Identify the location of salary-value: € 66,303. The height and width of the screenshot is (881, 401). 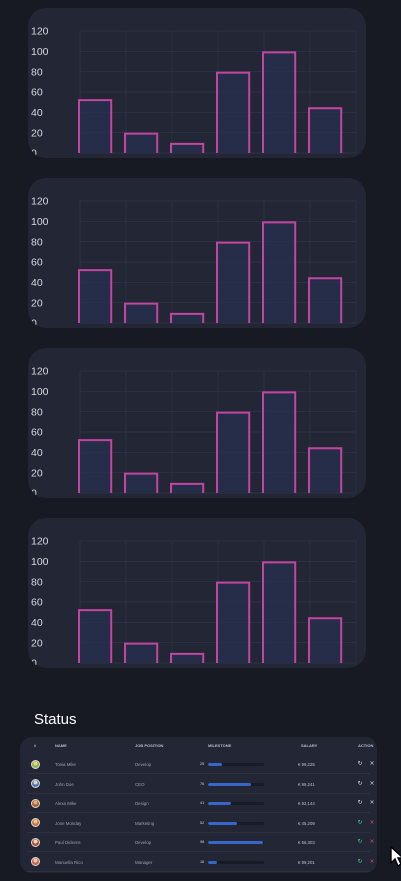
(306, 842).